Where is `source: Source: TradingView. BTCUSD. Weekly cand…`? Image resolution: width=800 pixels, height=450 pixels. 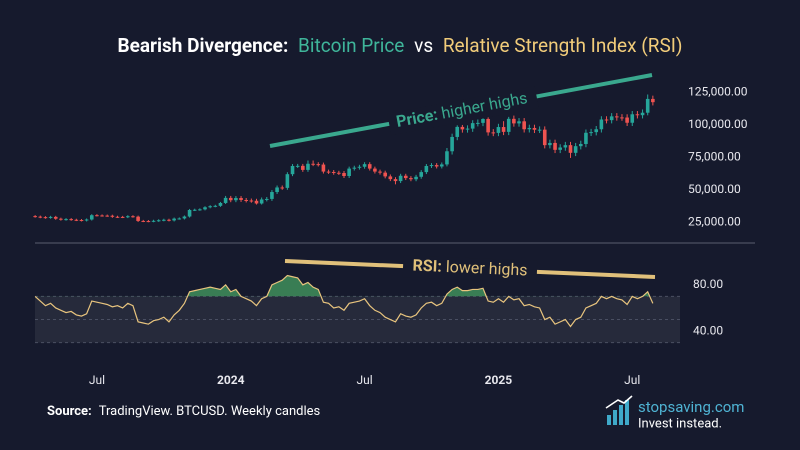 source: Source: TradingView. BTCUSD. Weekly cand… is located at coordinates (184, 411).